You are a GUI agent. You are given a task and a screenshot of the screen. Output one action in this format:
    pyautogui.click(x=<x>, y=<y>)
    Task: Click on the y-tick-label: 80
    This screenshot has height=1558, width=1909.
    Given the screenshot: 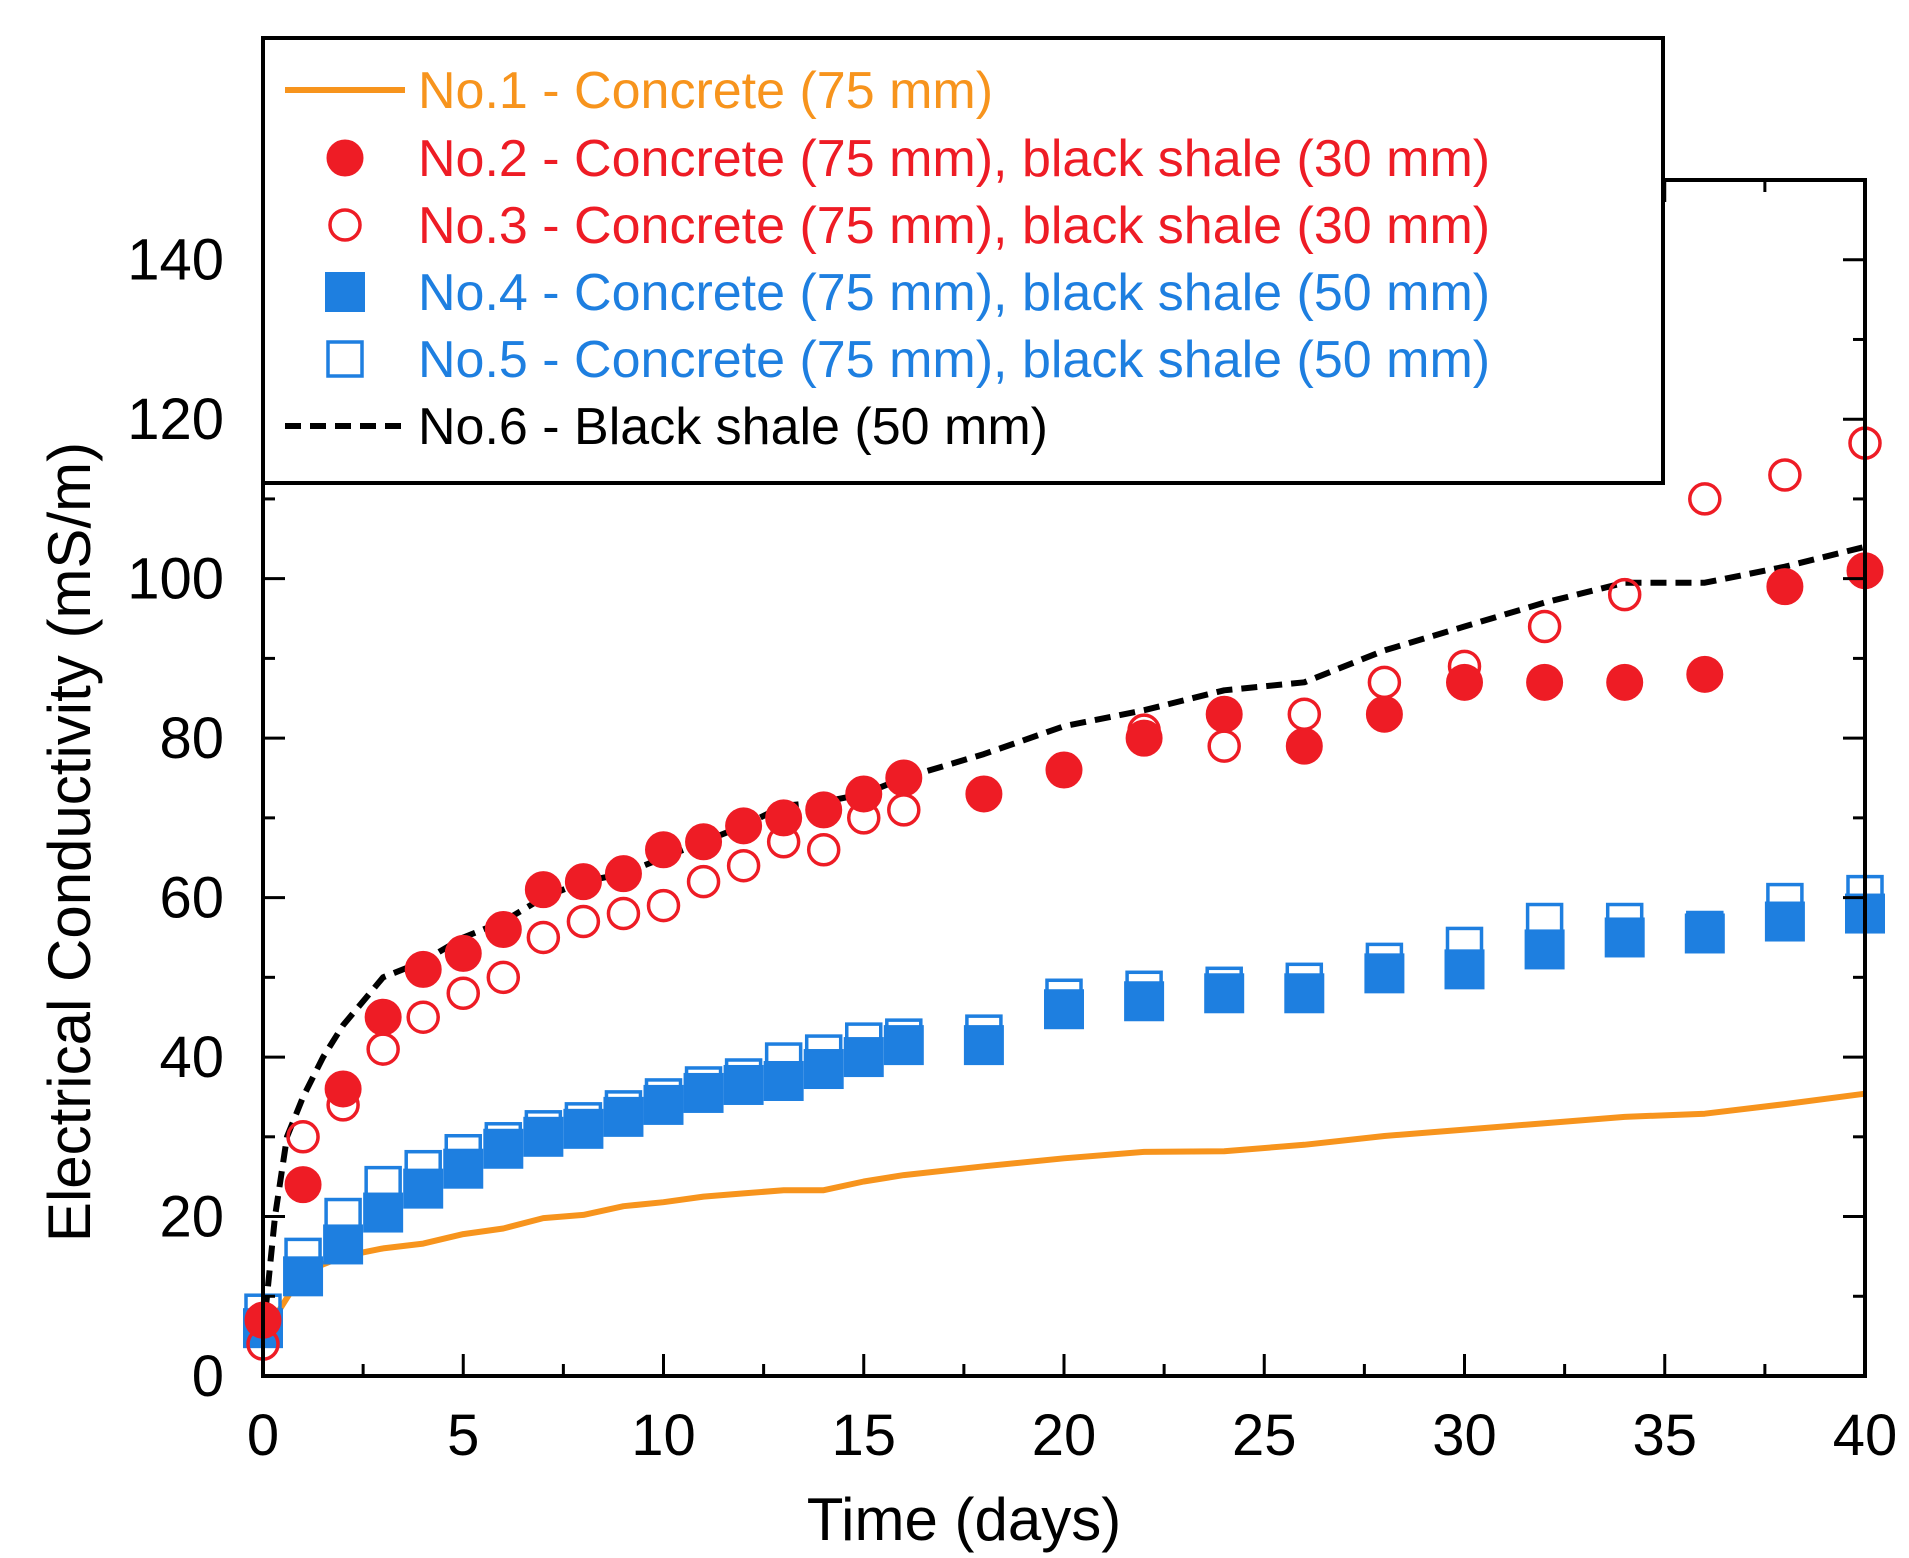 What is the action you would take?
    pyautogui.click(x=191, y=738)
    